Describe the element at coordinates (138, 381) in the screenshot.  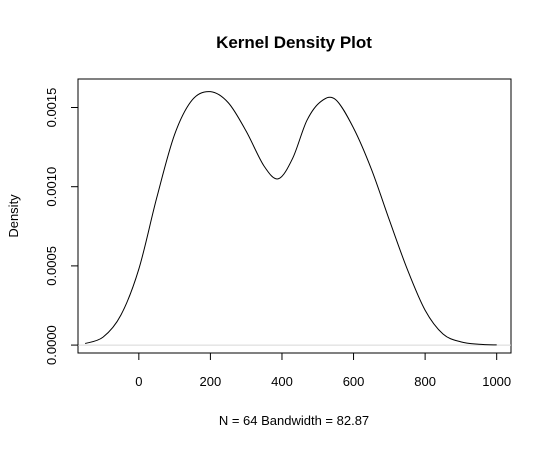
I see `x-tick-label: 0` at that location.